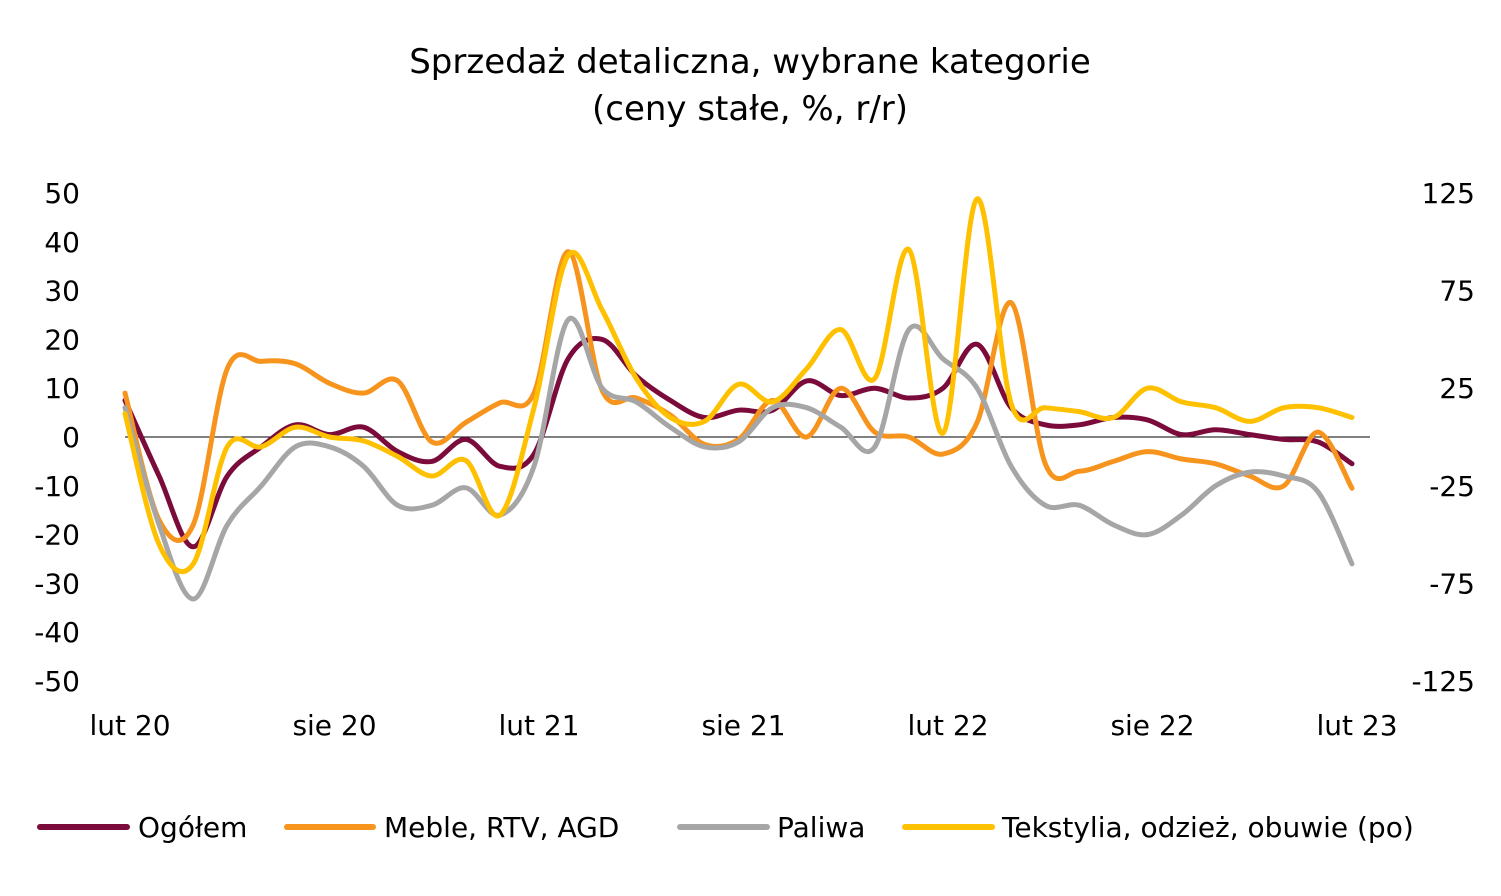 The height and width of the screenshot is (896, 1501). What do you see at coordinates (1443, 681) in the screenshot?
I see `right-tick-label: -125` at bounding box center [1443, 681].